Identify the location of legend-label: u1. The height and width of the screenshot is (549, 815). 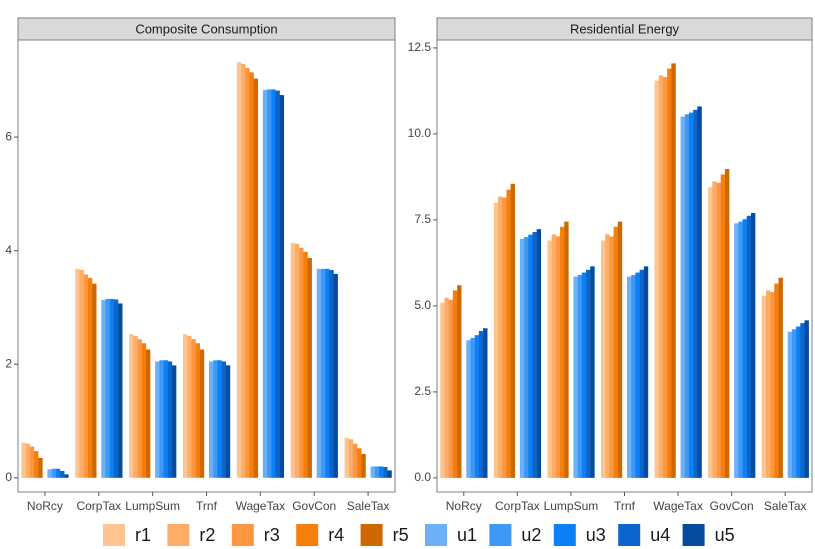
(467, 535).